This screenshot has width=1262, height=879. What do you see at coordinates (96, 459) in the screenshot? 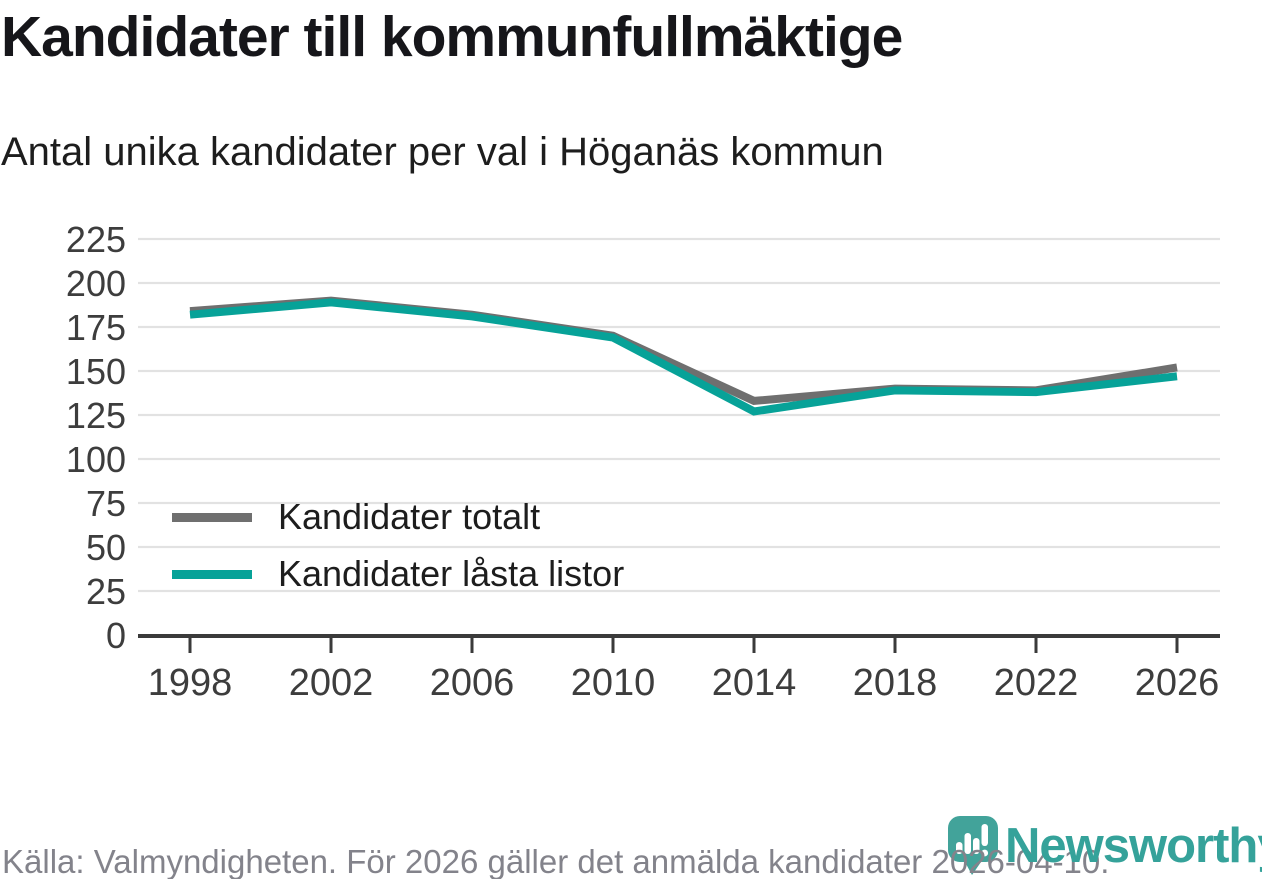
I see `y-tick-label: 100` at bounding box center [96, 459].